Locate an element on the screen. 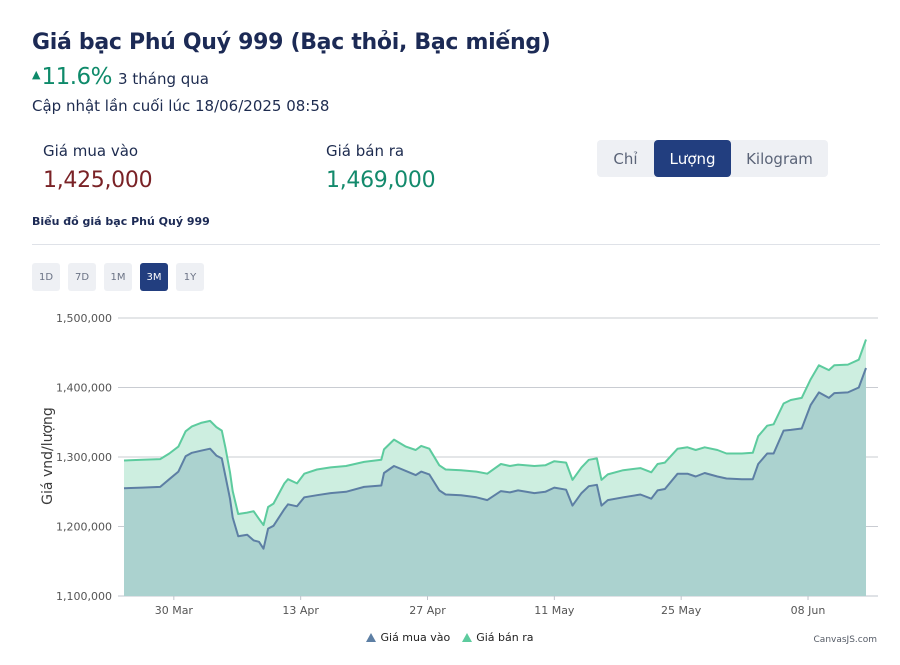  range-selector: 1D 7D 1M 3M 1Y is located at coordinates (118, 277).